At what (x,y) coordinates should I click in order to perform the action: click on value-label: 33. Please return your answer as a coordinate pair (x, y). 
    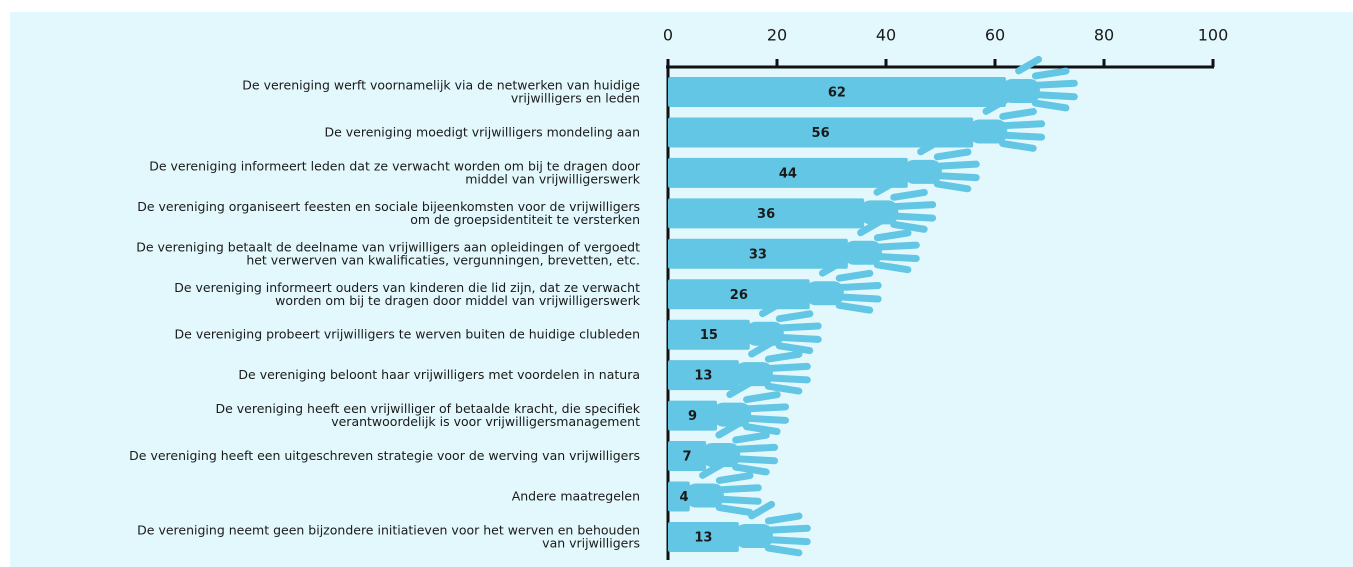
    Looking at the image, I should click on (758, 254).